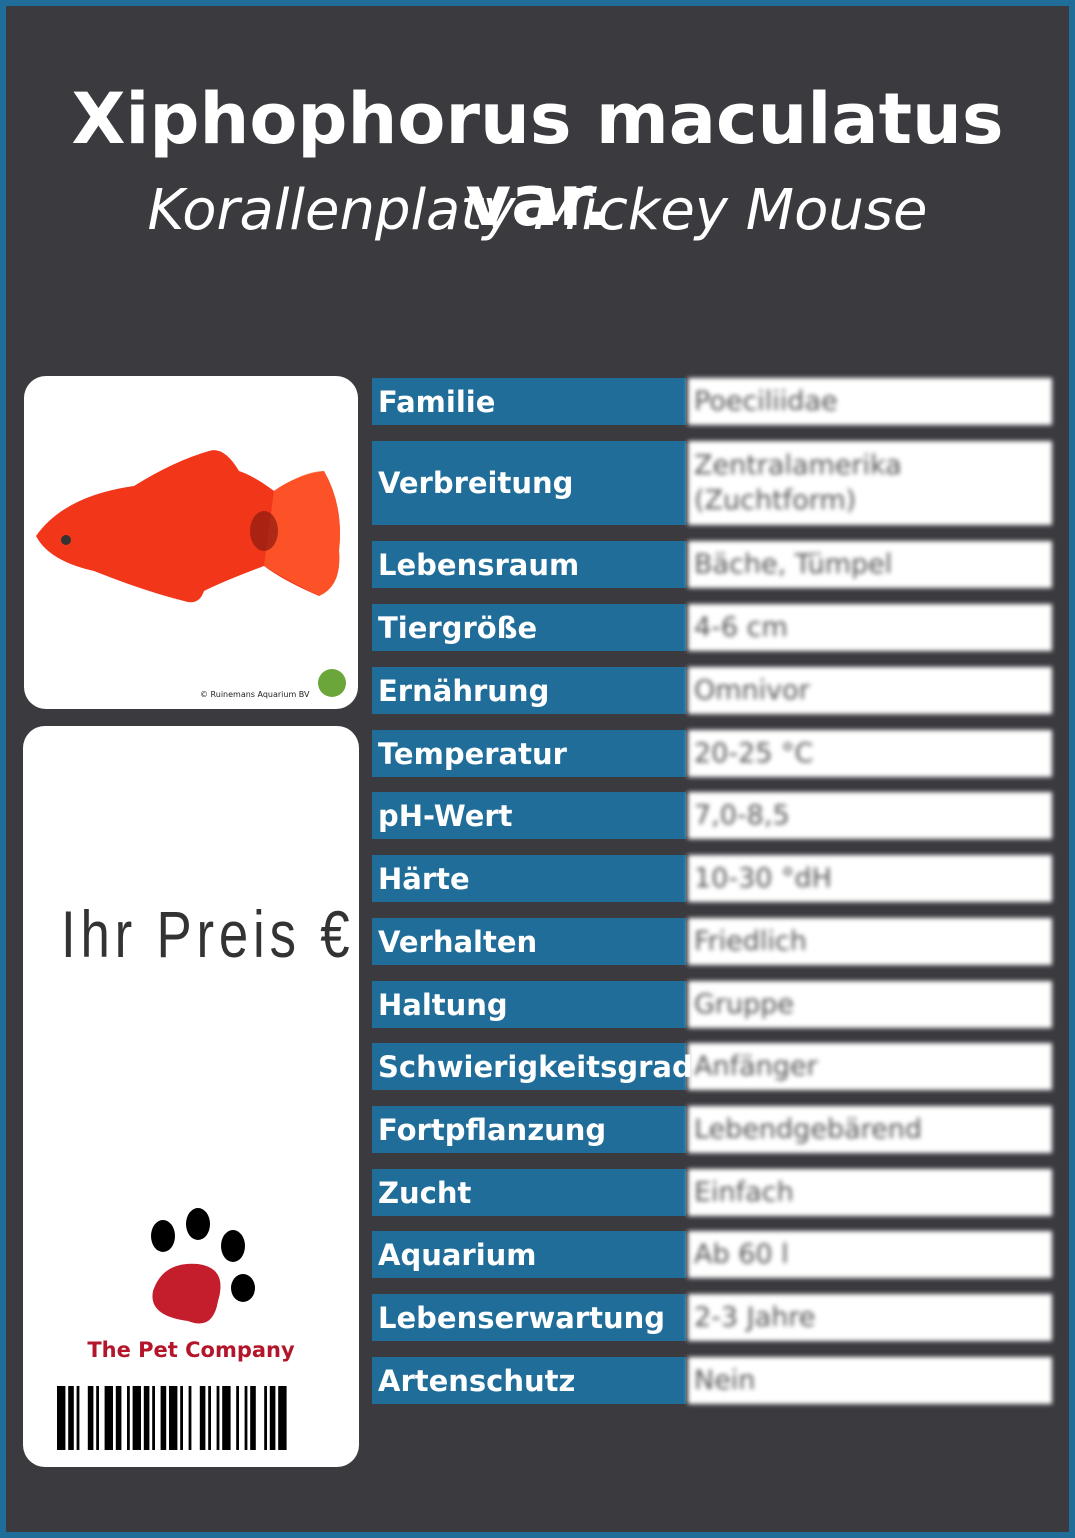 The image size is (1075, 1538). I want to click on price-label: Ihr Preis €, so click(208, 934).